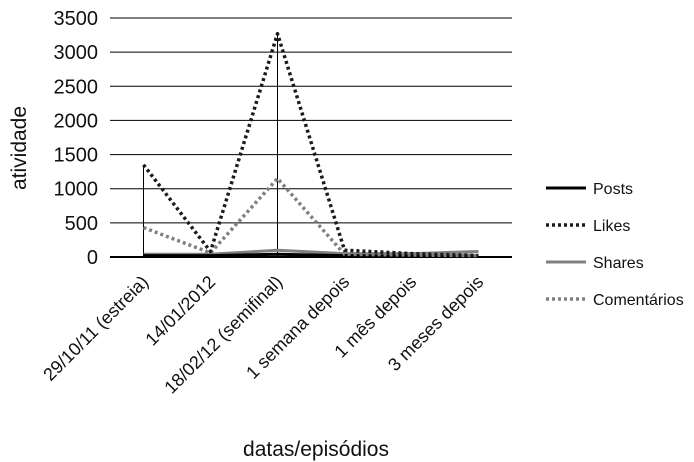  What do you see at coordinates (76, 156) in the screenshot?
I see `y-tick-label: 1500` at bounding box center [76, 156].